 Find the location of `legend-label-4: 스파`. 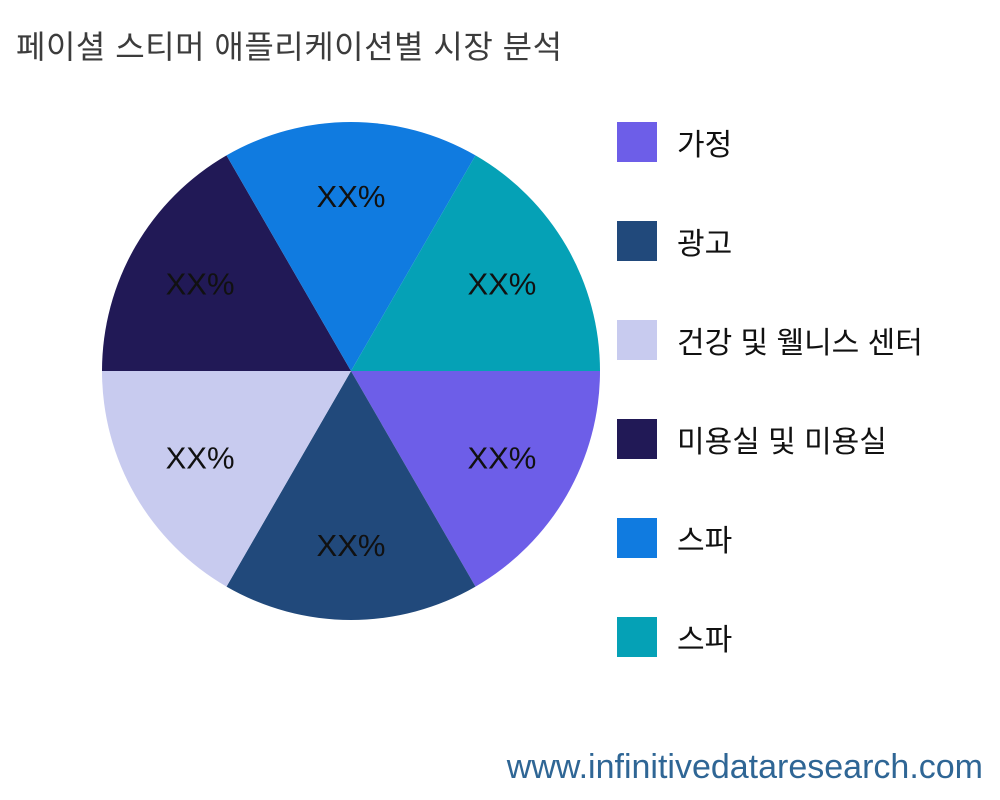

legend-label-4: 스파 is located at coordinates (705, 541).